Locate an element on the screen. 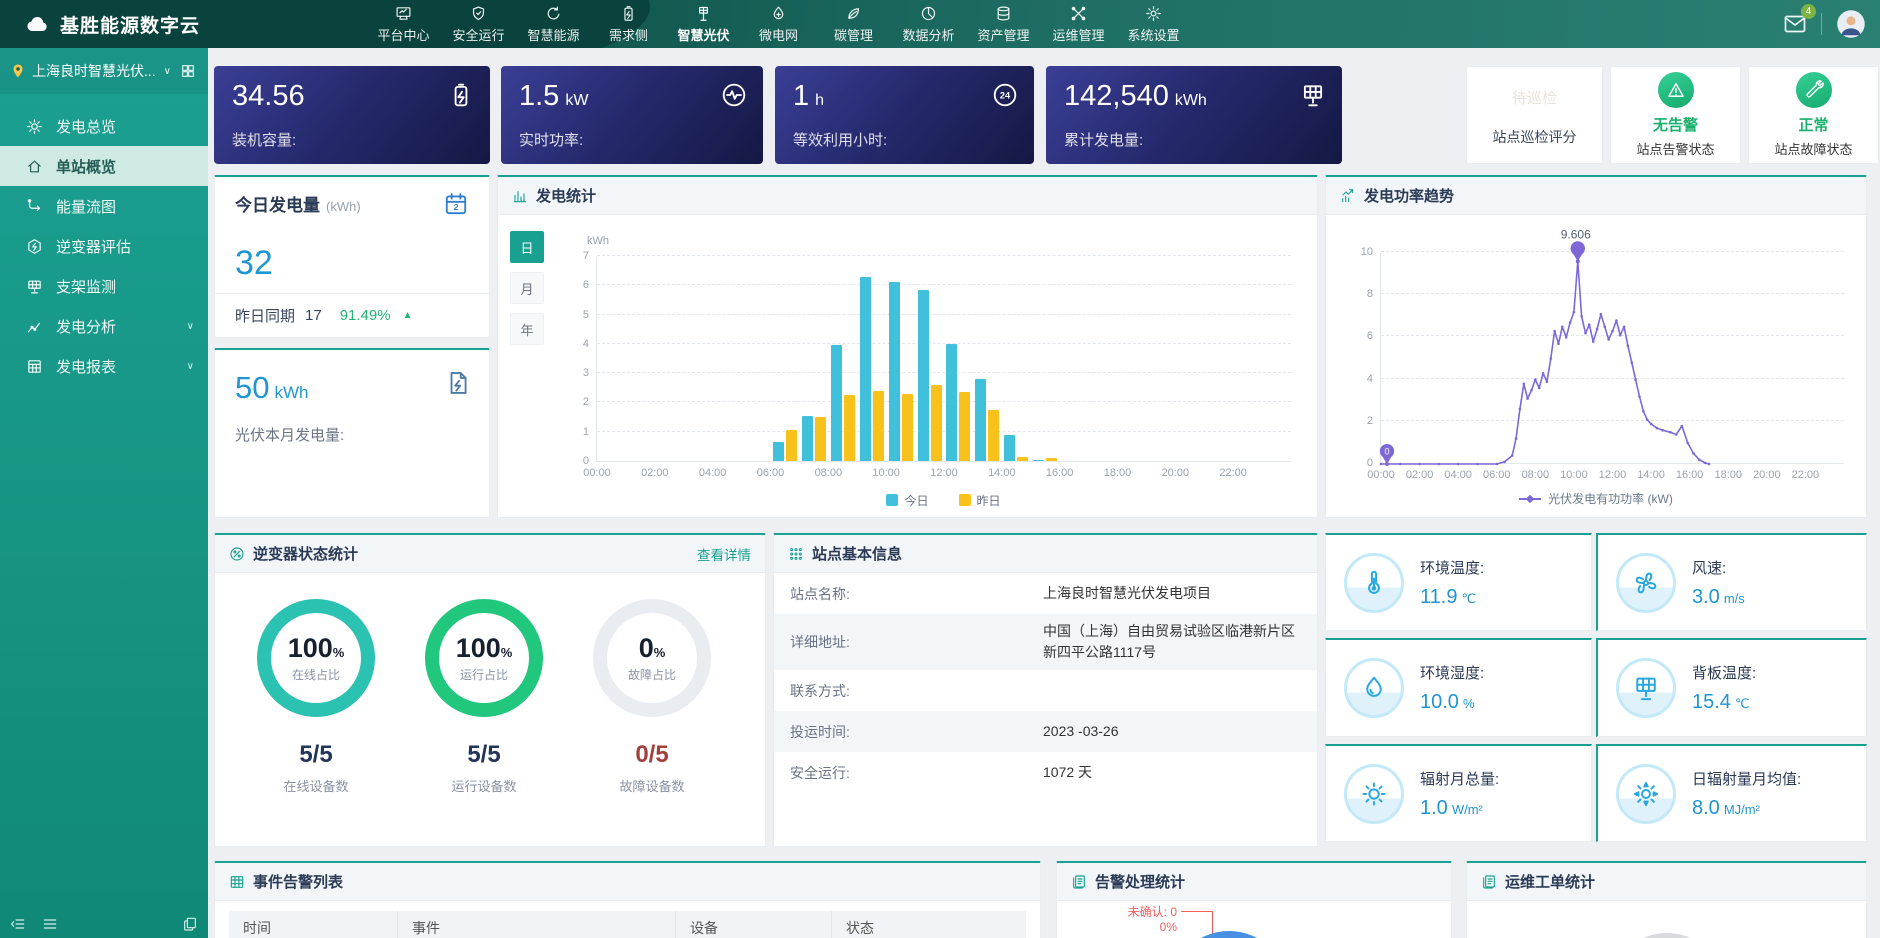 The height and width of the screenshot is (938, 1880). legend-item-今日: 今日 is located at coordinates (907, 500).